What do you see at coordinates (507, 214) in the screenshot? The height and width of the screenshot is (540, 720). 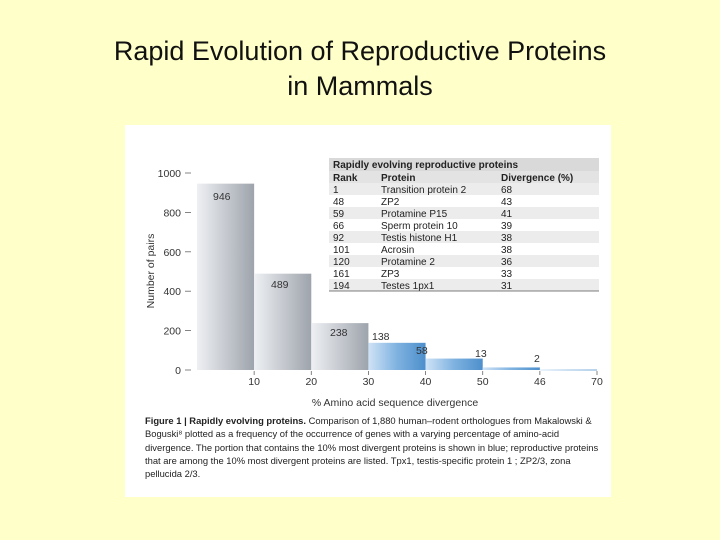 I see `table-cell-3-3: 41` at bounding box center [507, 214].